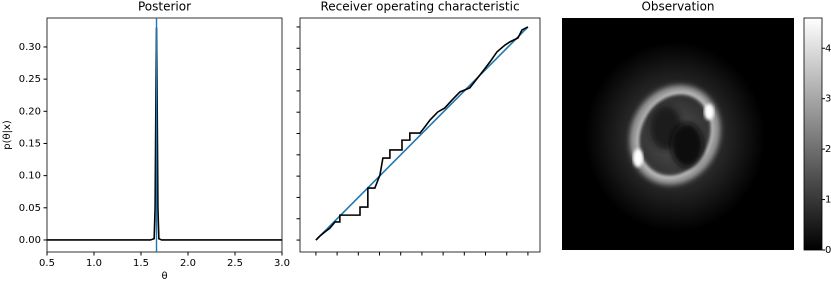 This screenshot has height=283, width=831. I want to click on x-tick-label: 2.0, so click(188, 263).